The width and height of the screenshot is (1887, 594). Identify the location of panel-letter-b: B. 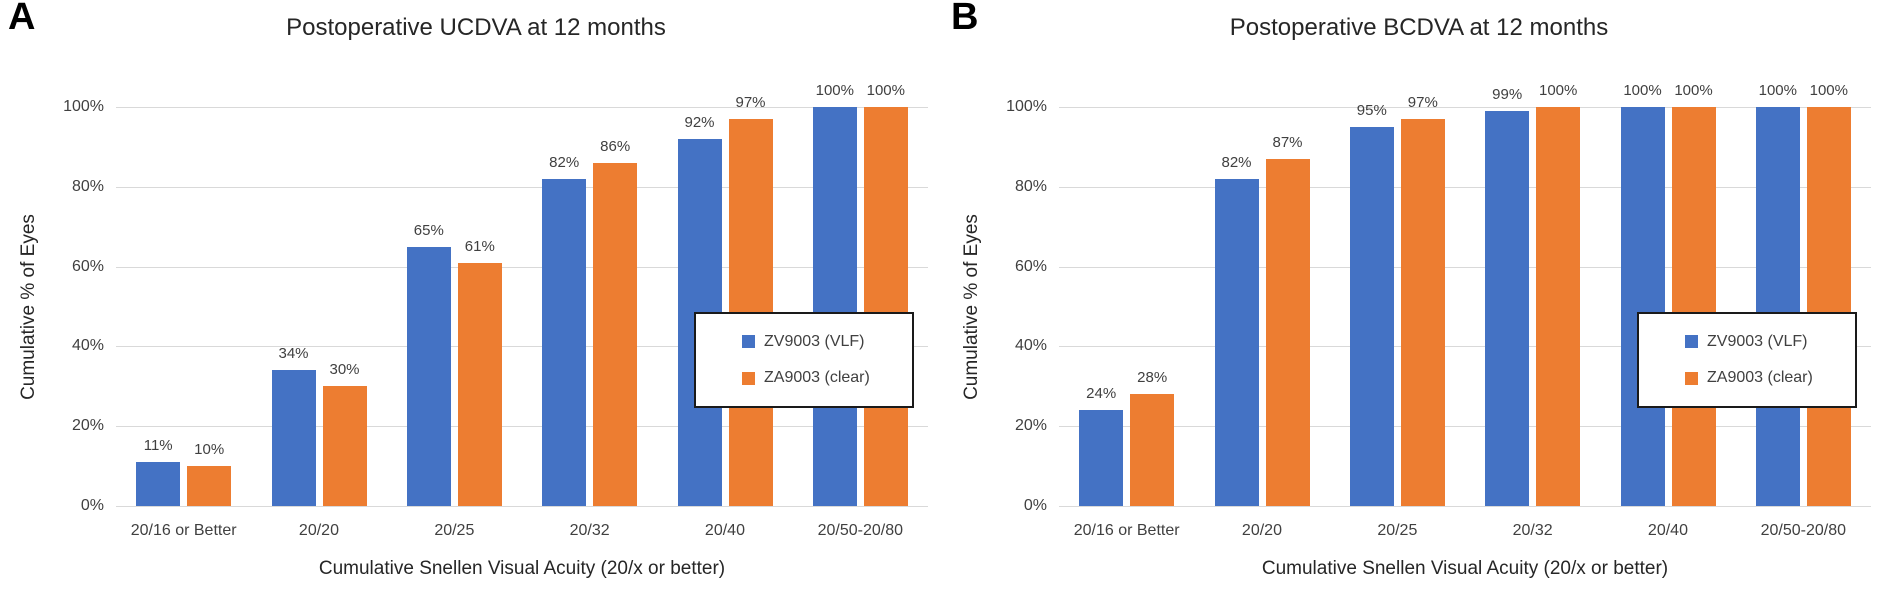
(965, 19).